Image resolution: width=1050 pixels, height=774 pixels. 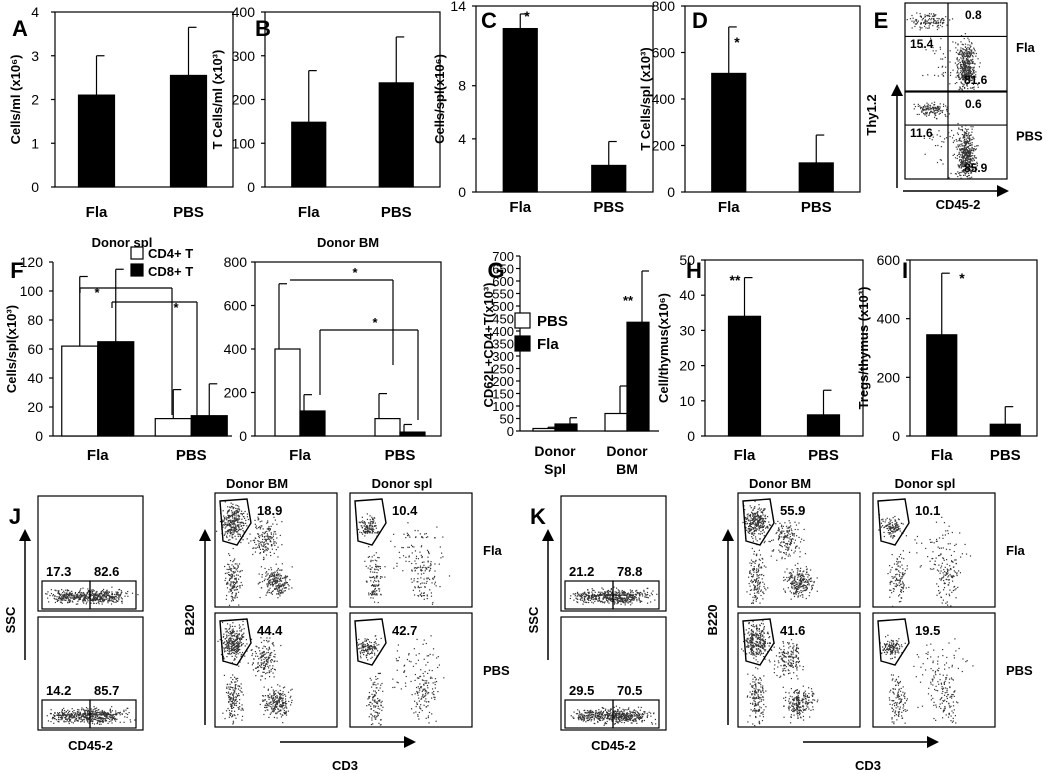 What do you see at coordinates (404, 559) in the screenshot?
I see `j-bcd3-dots` at bounding box center [404, 559].